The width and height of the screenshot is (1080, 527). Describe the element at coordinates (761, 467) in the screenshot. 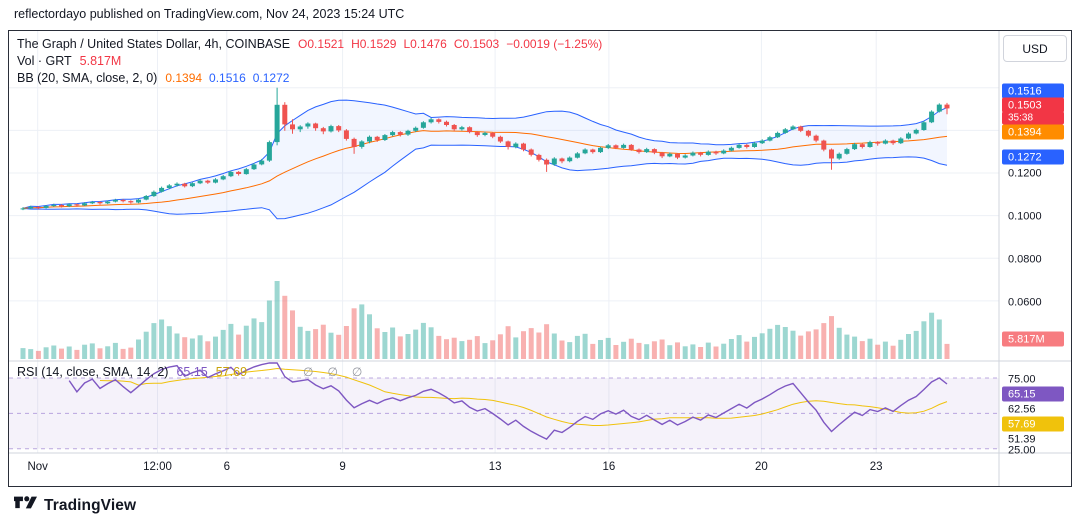

I see `time-tick-20: 20` at that location.